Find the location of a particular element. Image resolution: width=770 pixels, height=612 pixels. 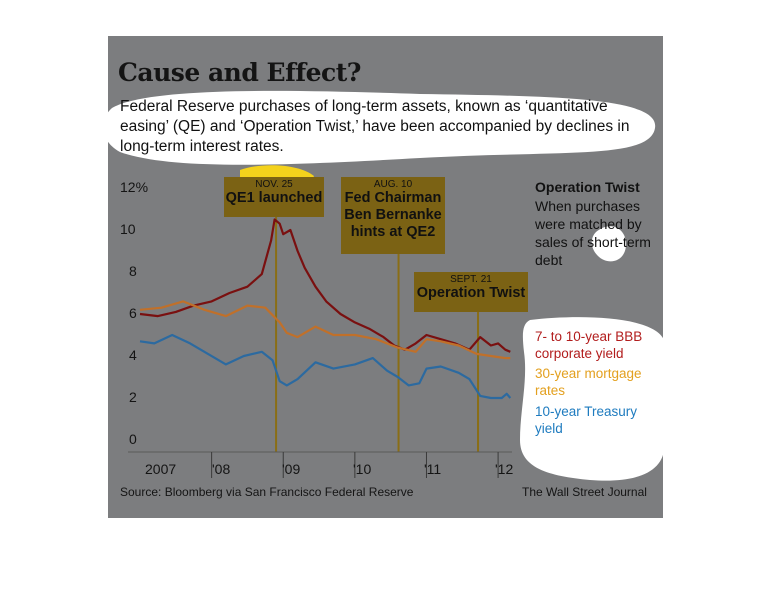

legend-mortgage-rates: 30-year mortgage rates is located at coordinates (588, 382).